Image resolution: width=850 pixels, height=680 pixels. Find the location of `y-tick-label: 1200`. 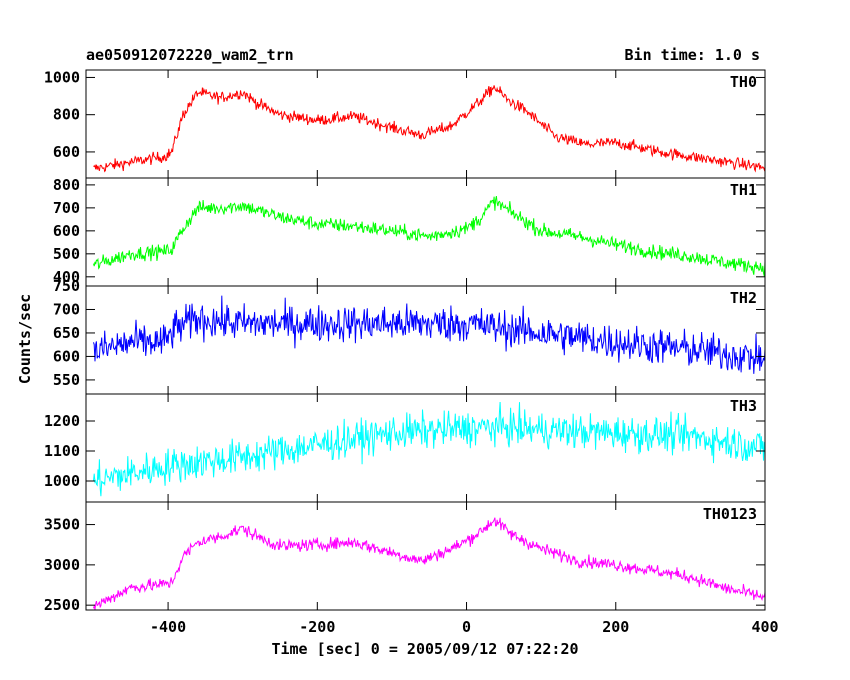

y-tick-label: 1200 is located at coordinates (62, 421).